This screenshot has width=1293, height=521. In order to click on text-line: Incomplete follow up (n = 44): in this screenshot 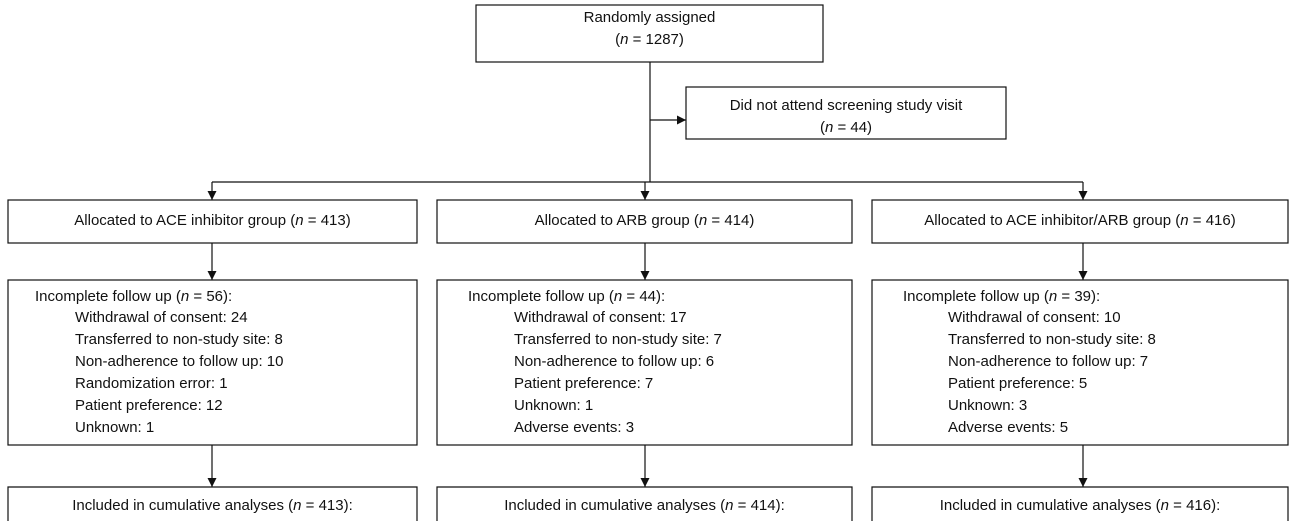, I will do `click(566, 296)`.